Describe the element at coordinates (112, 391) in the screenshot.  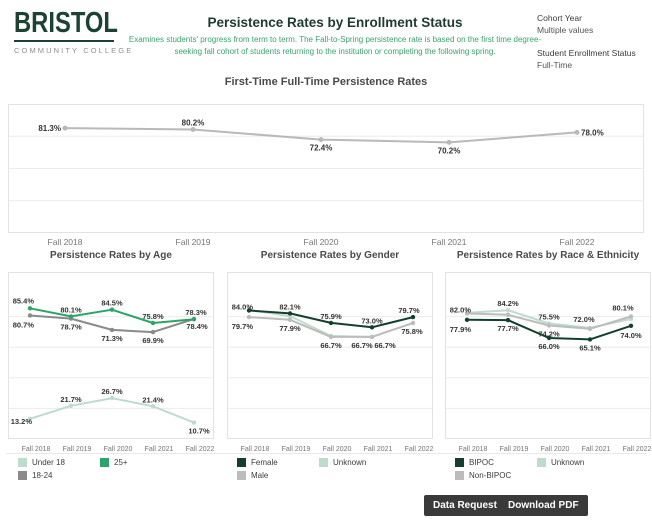
I see `value-label: 26.7%` at that location.